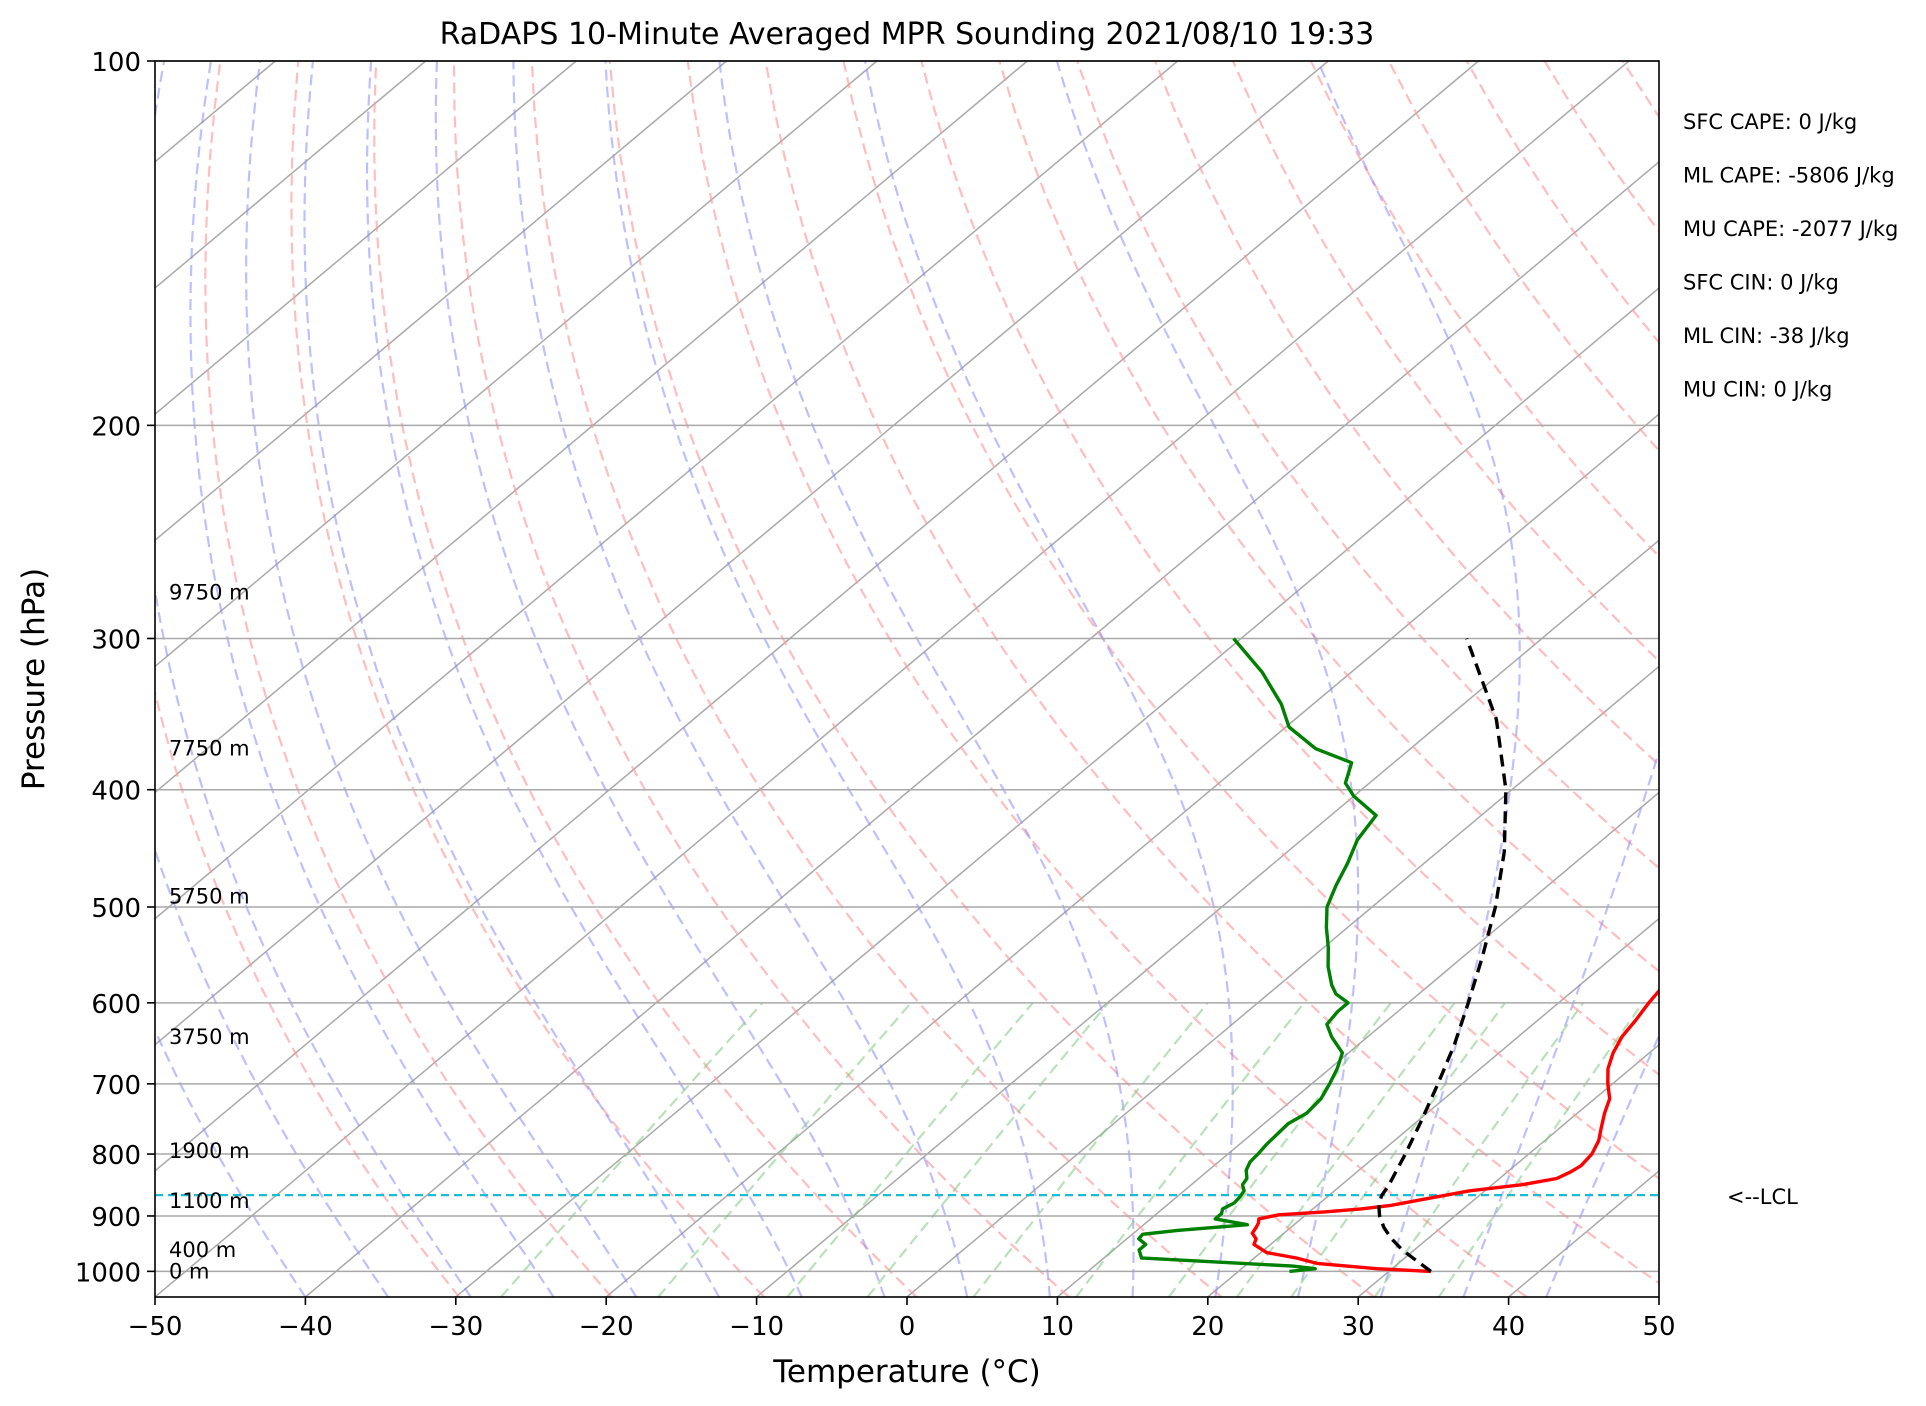 This screenshot has height=1406, width=1926. Describe the element at coordinates (1057, 1327) in the screenshot. I see `x-tick-label: 10` at that location.